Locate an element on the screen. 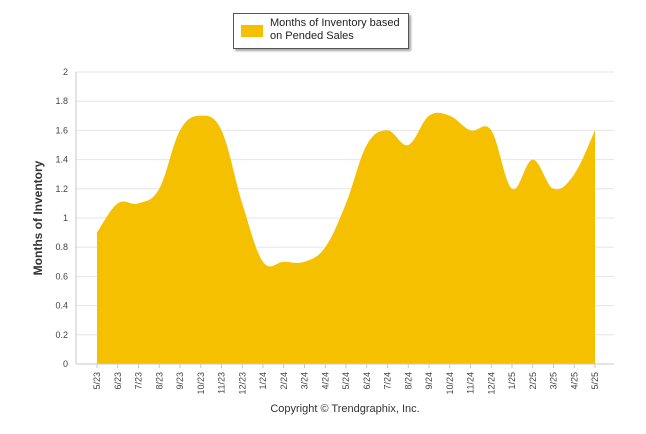 The image size is (646, 434). x-tick-label: 3/25 is located at coordinates (554, 381).